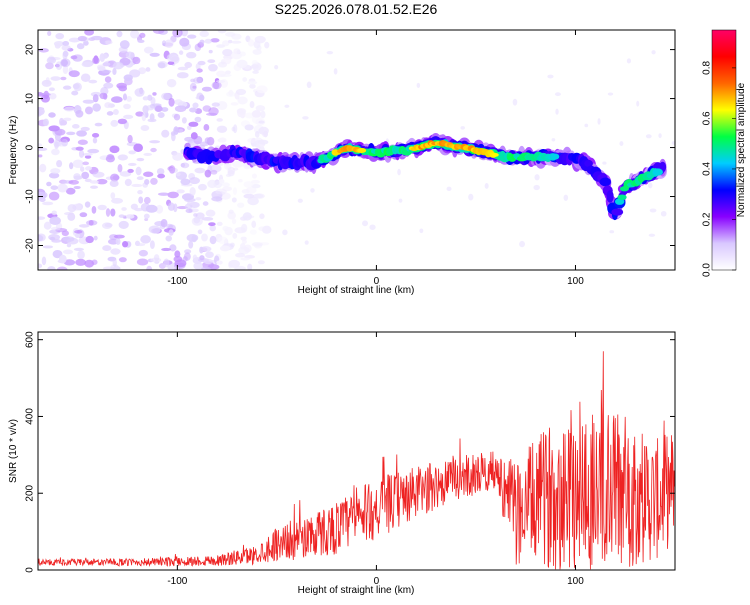  Describe the element at coordinates (30, 492) in the screenshot. I see `snr-ytick-label: 200` at that location.